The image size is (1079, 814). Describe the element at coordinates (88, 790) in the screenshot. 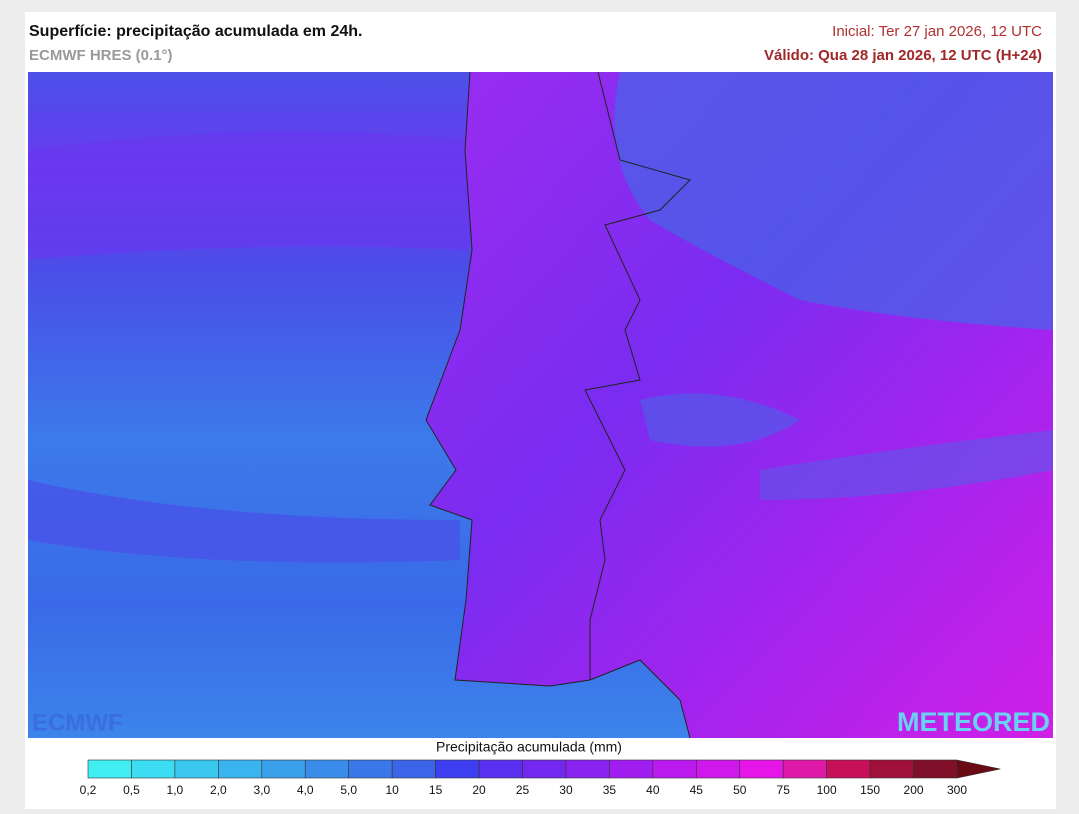

I see `legend-label: 0,2` at that location.